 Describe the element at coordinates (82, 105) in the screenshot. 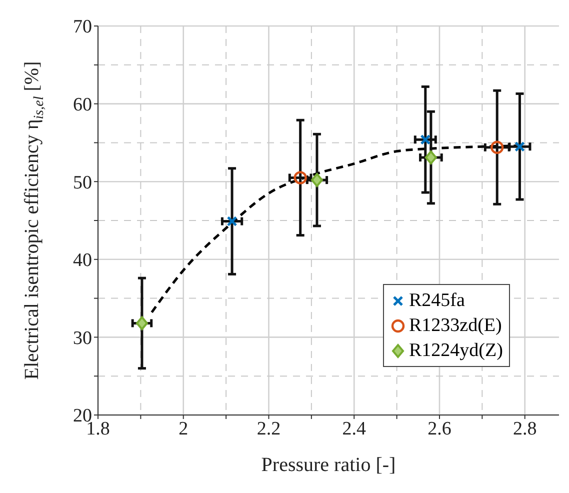

I see `y-tick-label: 60` at that location.